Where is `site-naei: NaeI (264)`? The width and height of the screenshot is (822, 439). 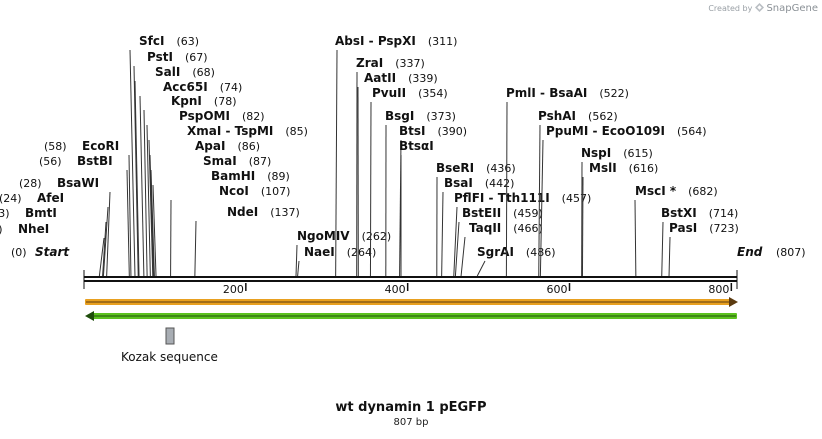
site-naei: NaeI (264) is located at coordinates (337, 261).